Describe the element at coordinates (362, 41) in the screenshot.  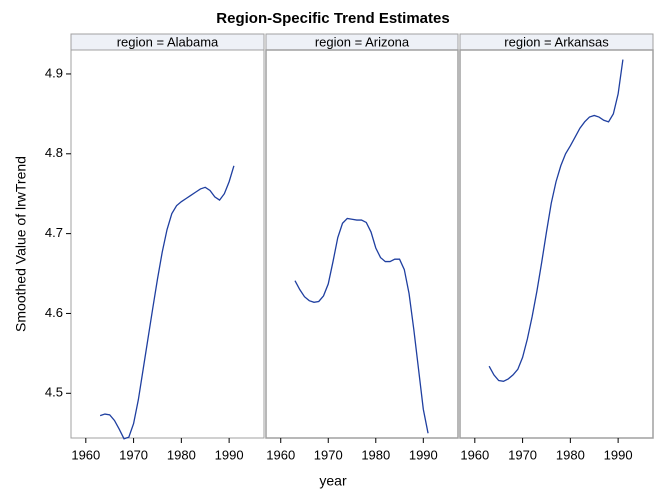
I see `panel-title: region = Arizona` at that location.